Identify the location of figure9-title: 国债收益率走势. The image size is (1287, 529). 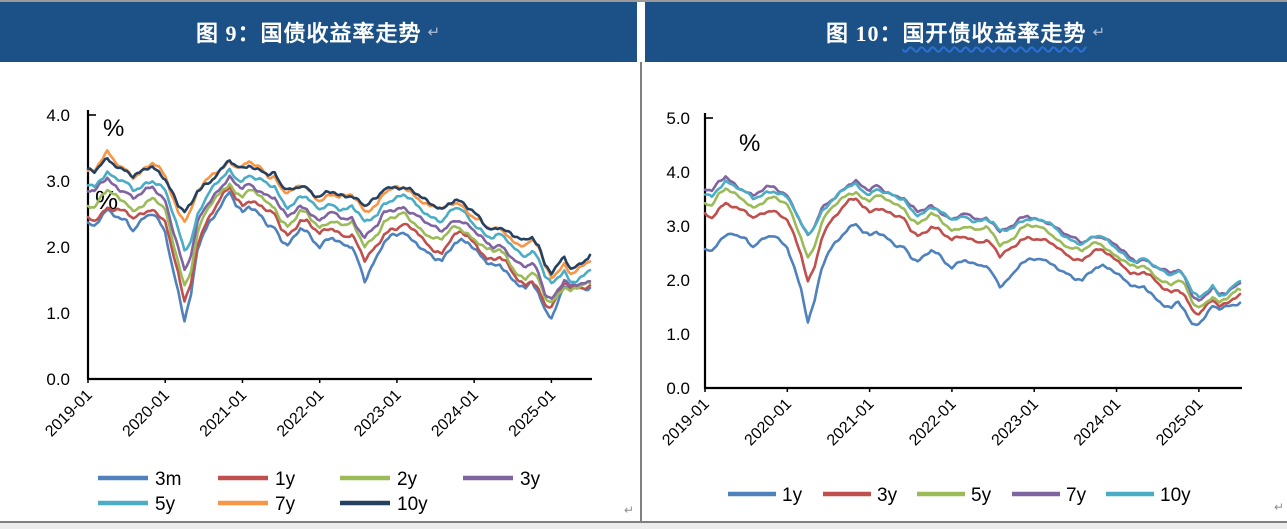
(341, 33).